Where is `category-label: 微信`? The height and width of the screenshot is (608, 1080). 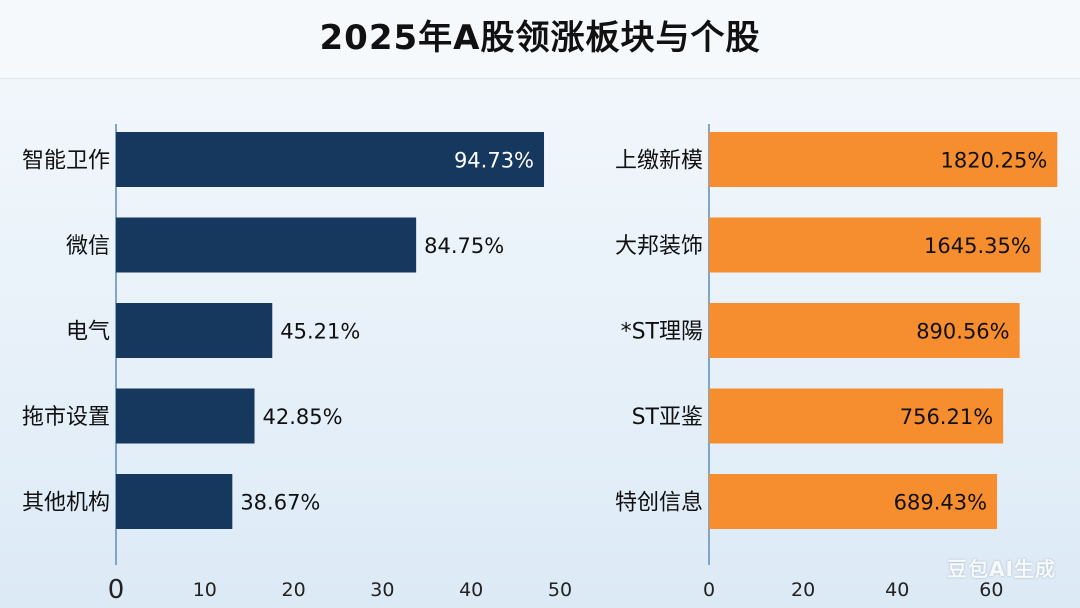
category-label: 微信 is located at coordinates (88, 246).